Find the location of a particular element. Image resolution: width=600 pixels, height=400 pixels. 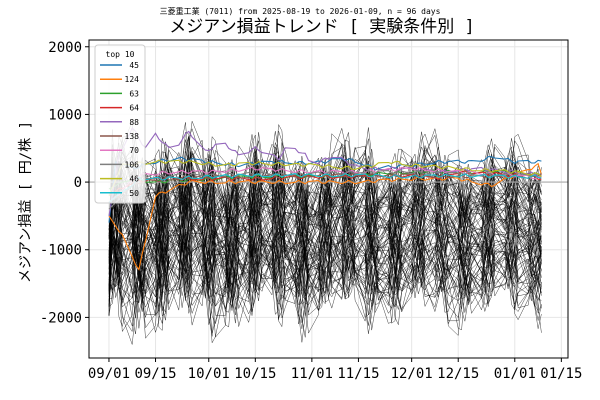

legend-box is located at coordinates (120, 124).